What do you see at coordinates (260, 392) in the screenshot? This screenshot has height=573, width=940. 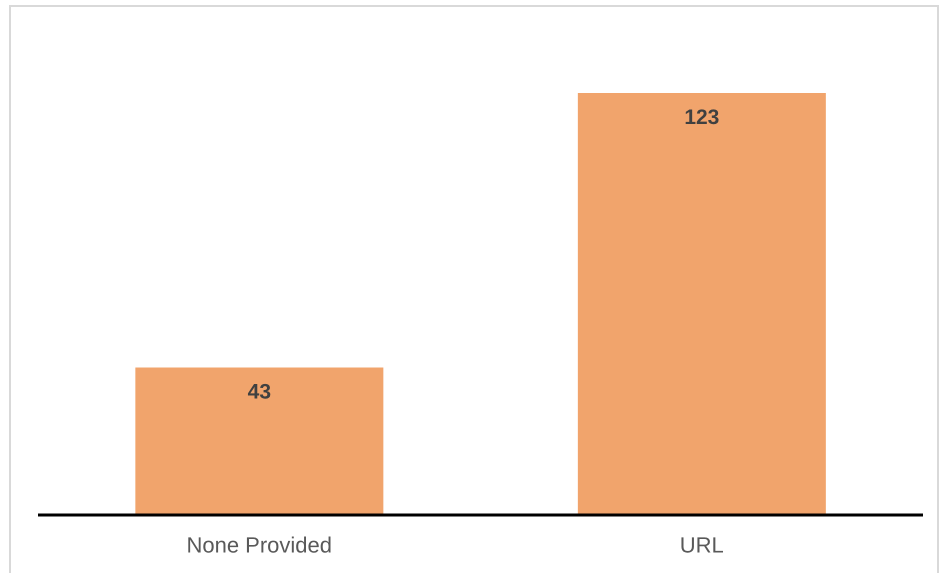 I see `data-label: 43` at bounding box center [260, 392].